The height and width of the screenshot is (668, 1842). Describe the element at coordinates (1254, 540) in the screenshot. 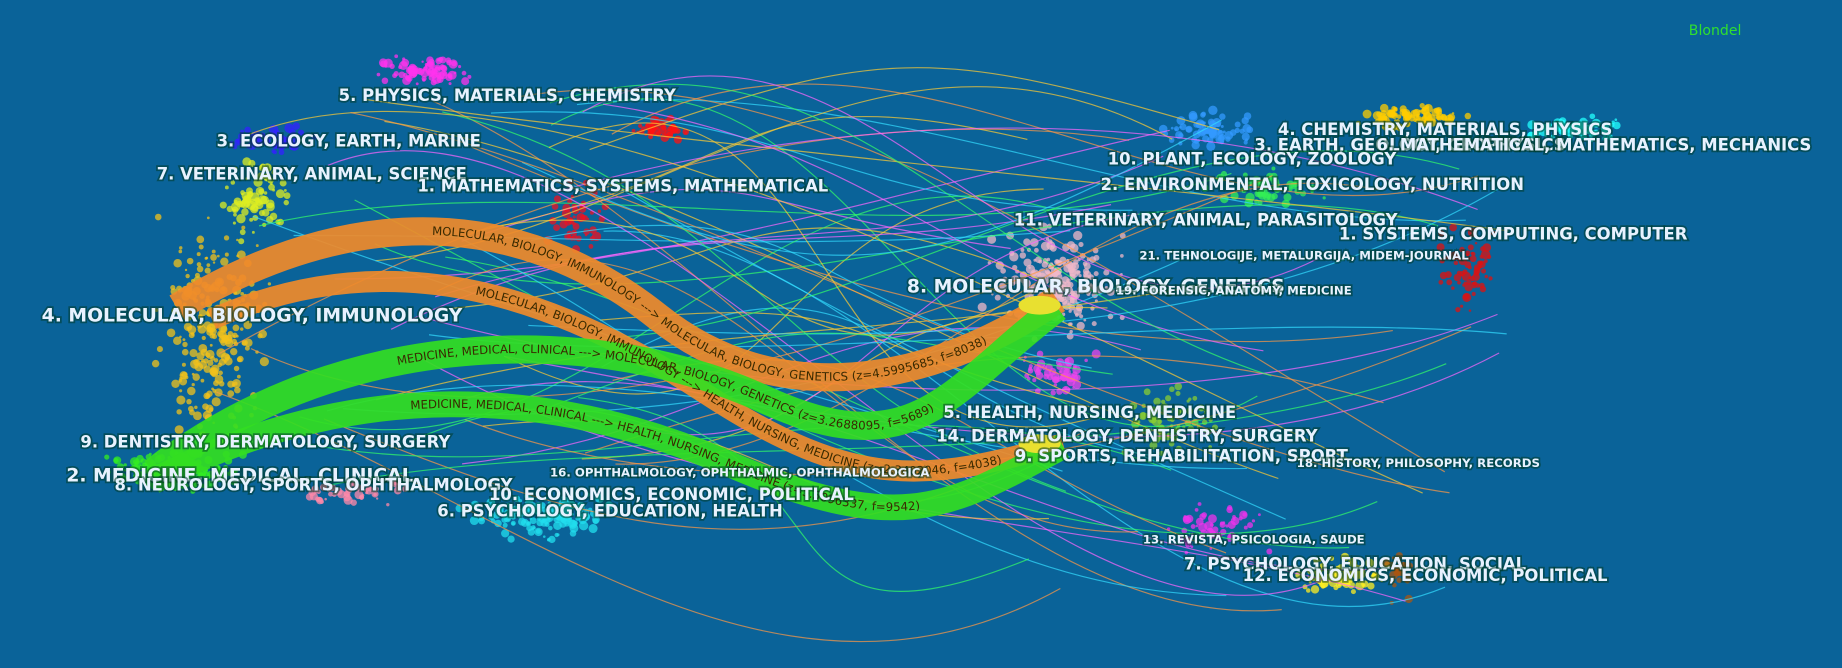

I see `cluster-label: 13. REVISTA, PSICOLOGIA, SAUDE` at that location.